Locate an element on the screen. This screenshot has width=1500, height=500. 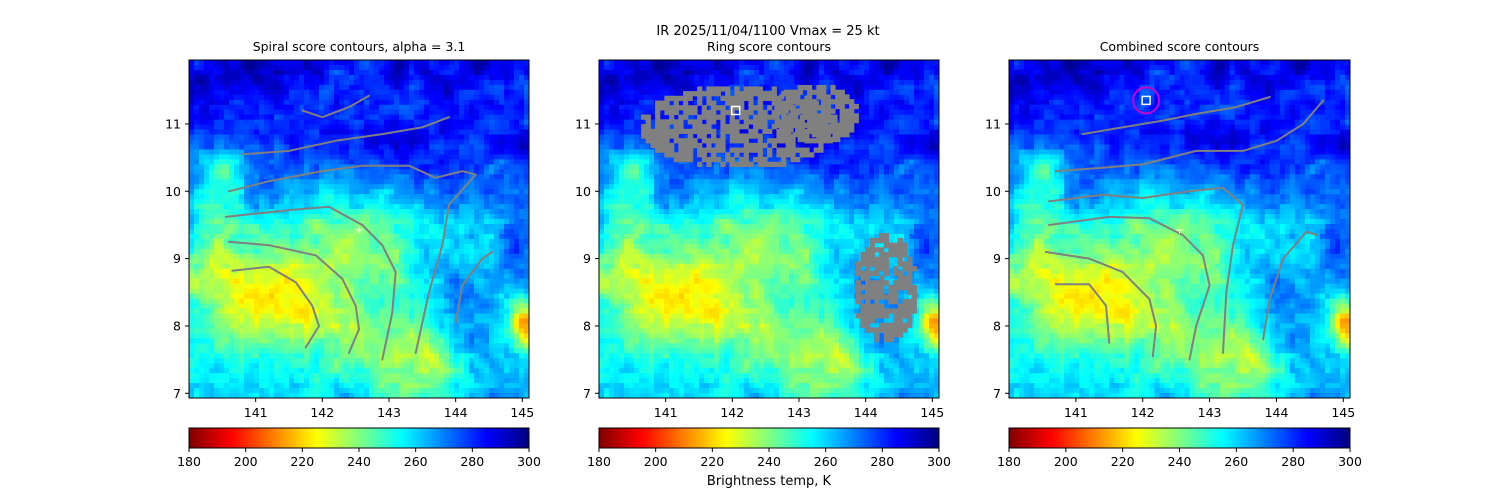
panel-title: Ring score contours is located at coordinates (769, 46).